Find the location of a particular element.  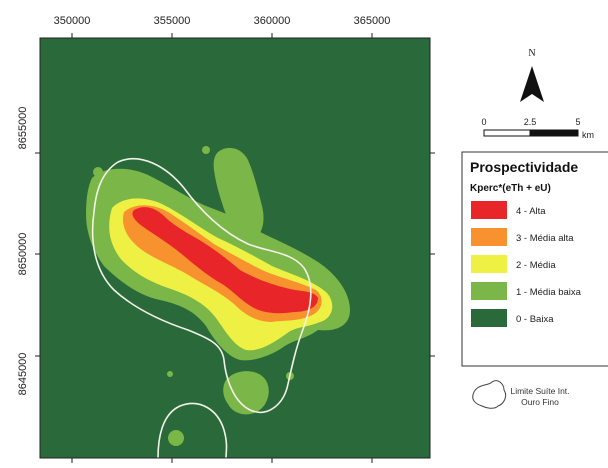

x-tick-label: 350000 is located at coordinates (72, 21).